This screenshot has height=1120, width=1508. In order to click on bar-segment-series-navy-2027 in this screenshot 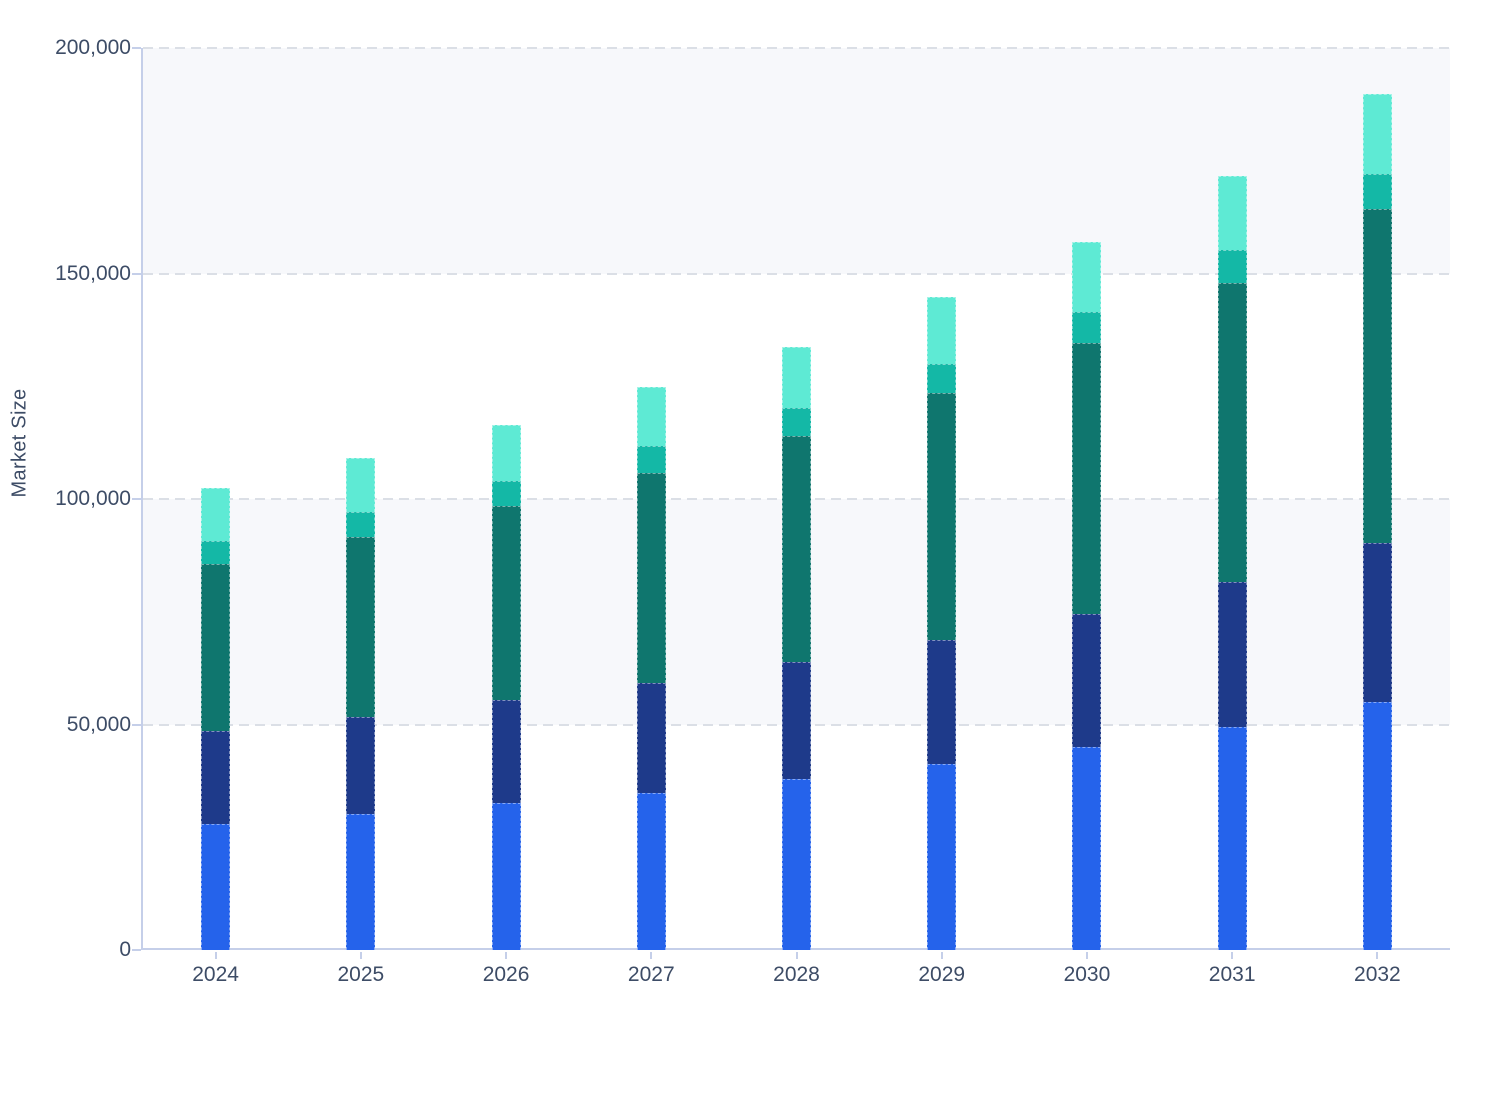, I will do `click(651, 738)`.